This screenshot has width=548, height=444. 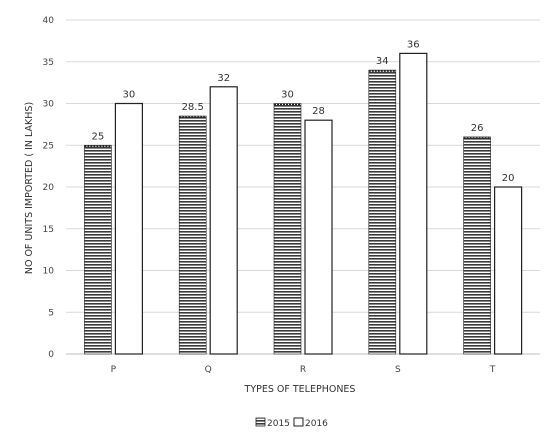 What do you see at coordinates (382, 212) in the screenshot?
I see `bar-2015-S` at bounding box center [382, 212].